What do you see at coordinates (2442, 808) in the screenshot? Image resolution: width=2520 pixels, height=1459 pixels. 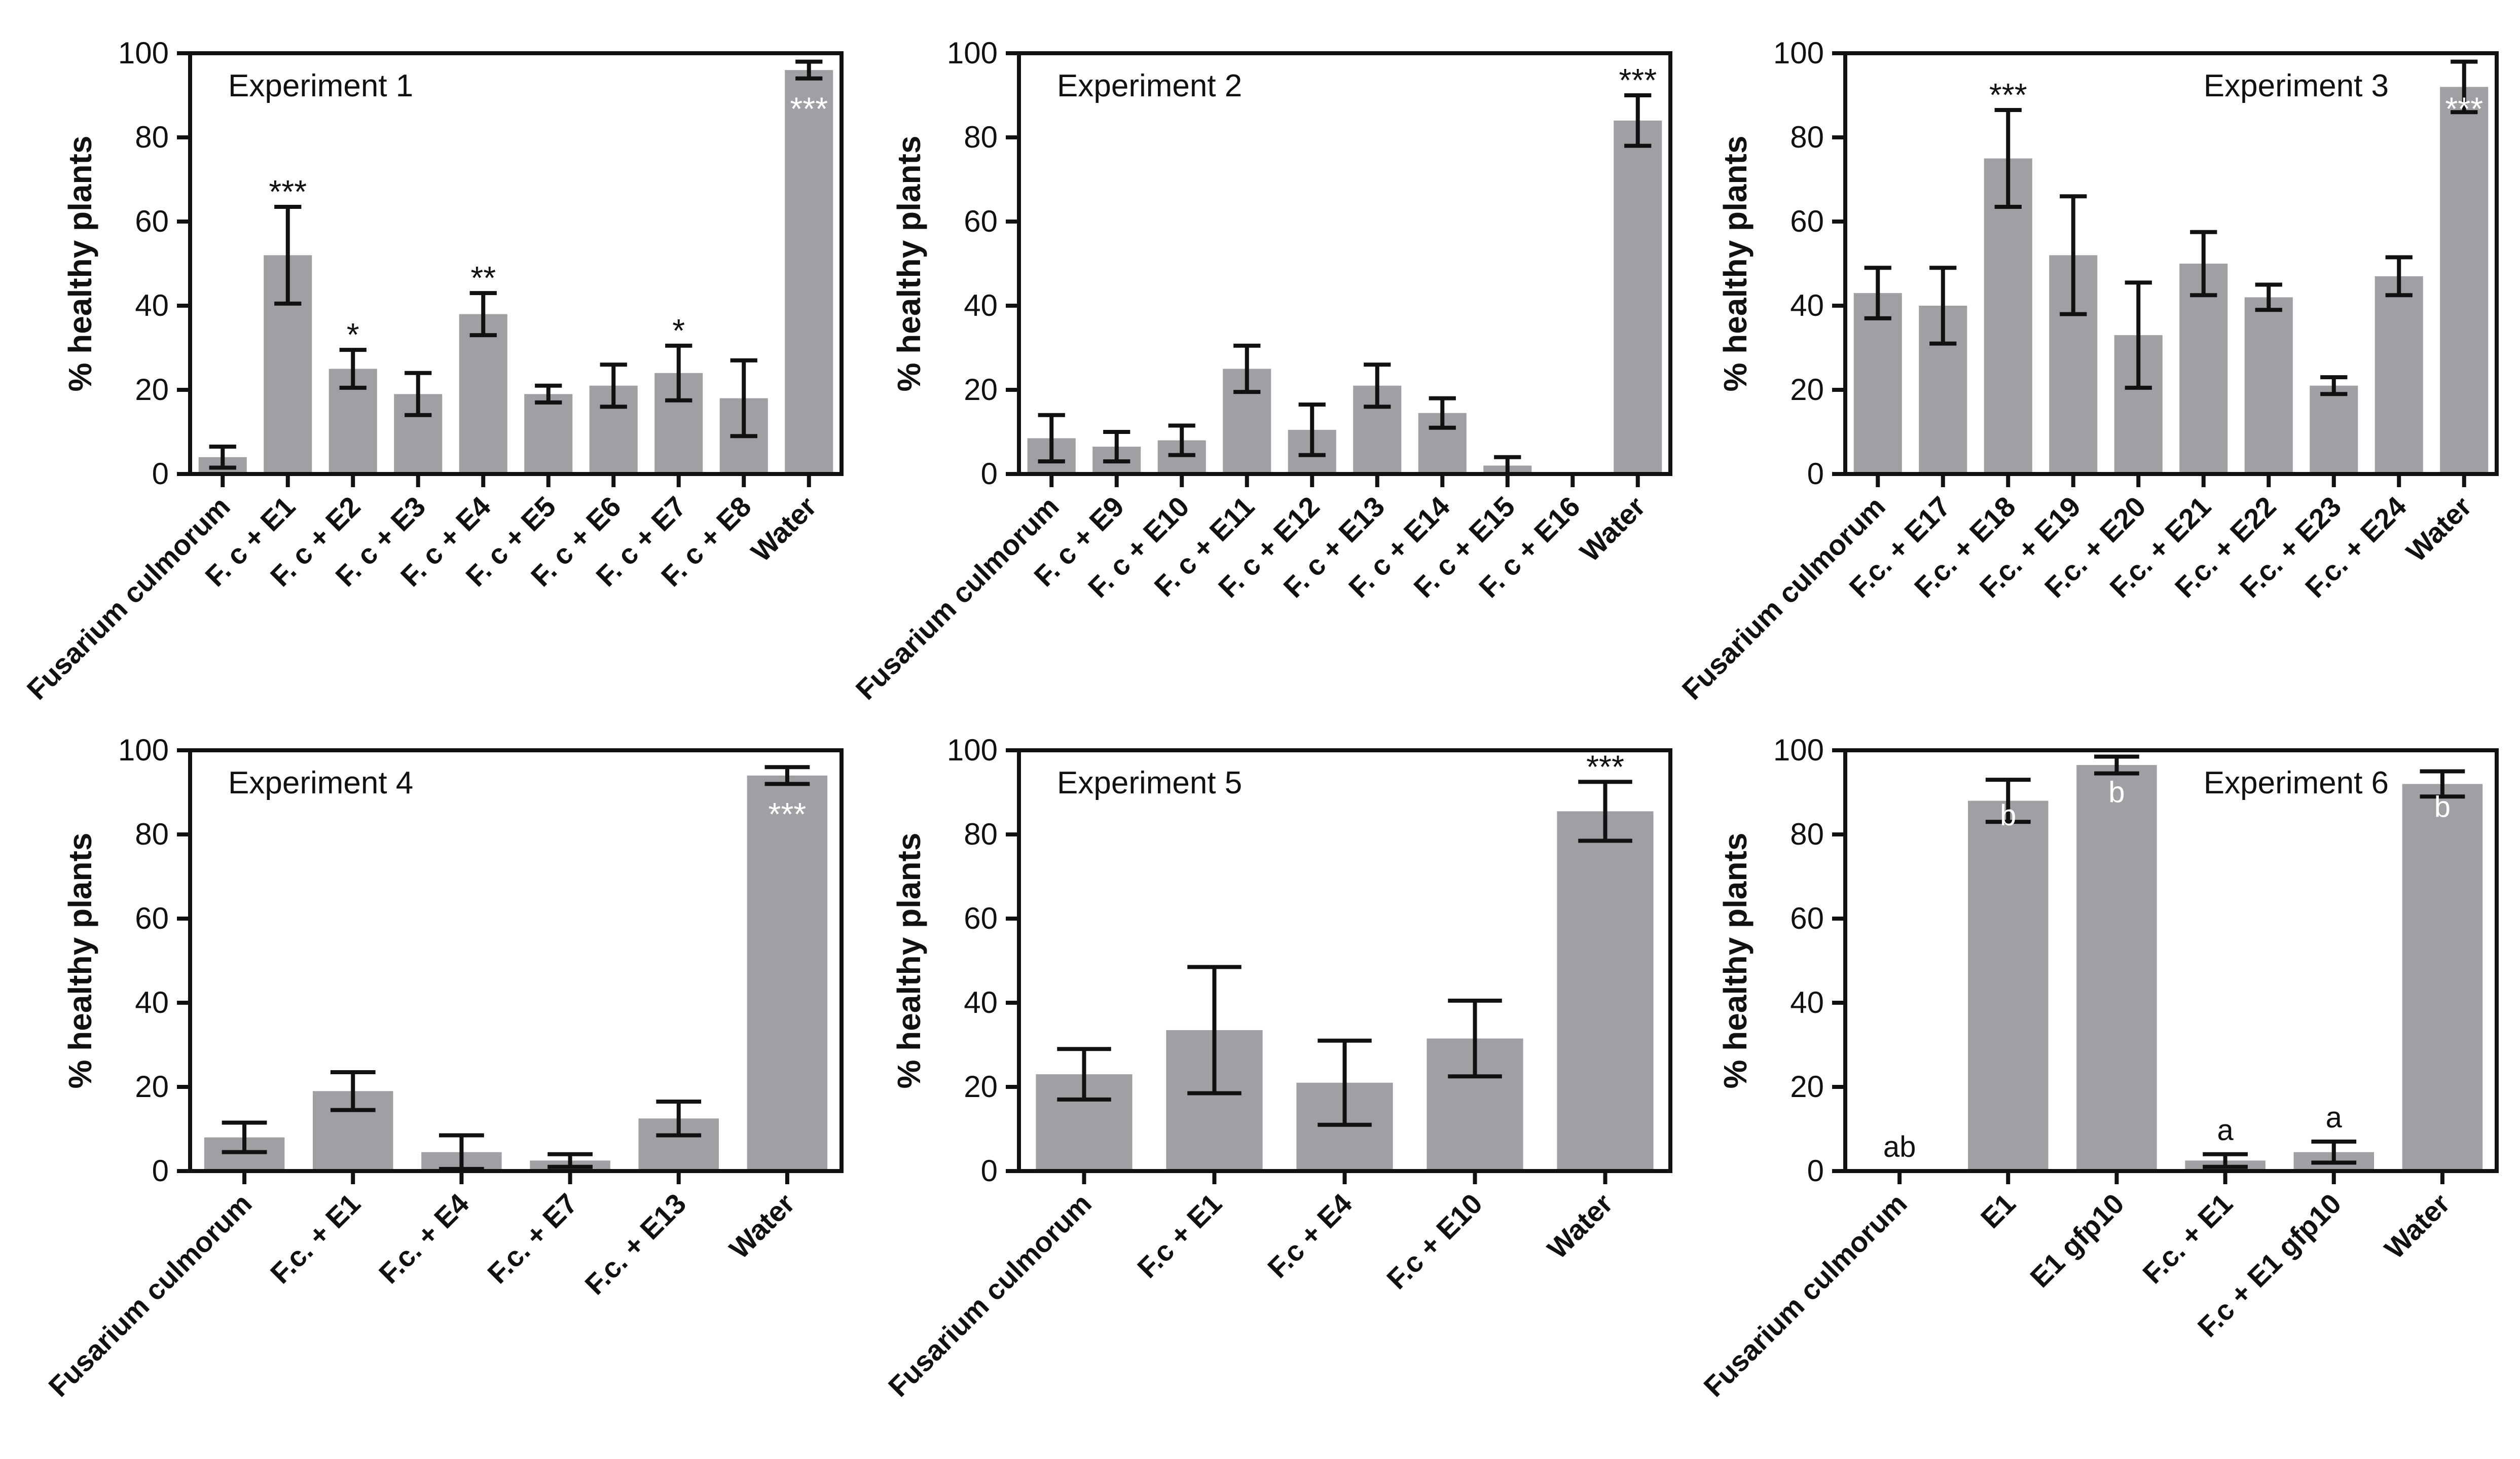 I see `significance-label-6: b` at bounding box center [2442, 808].